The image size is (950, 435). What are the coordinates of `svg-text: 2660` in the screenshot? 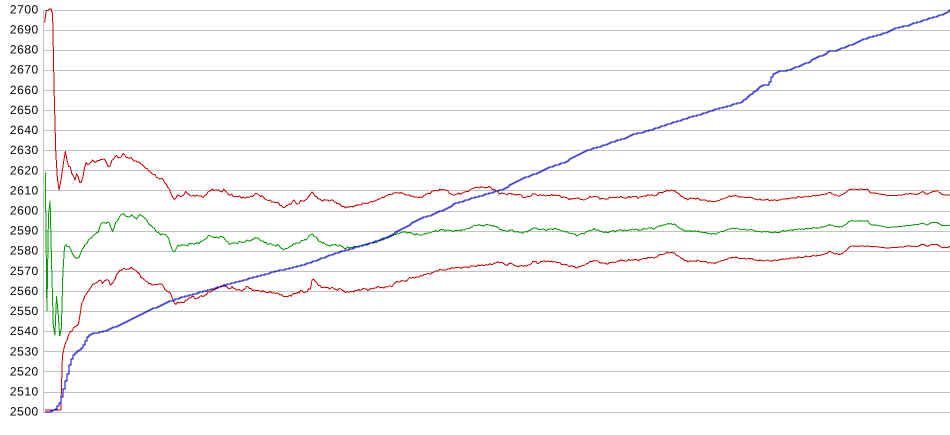 It's located at (24, 90).